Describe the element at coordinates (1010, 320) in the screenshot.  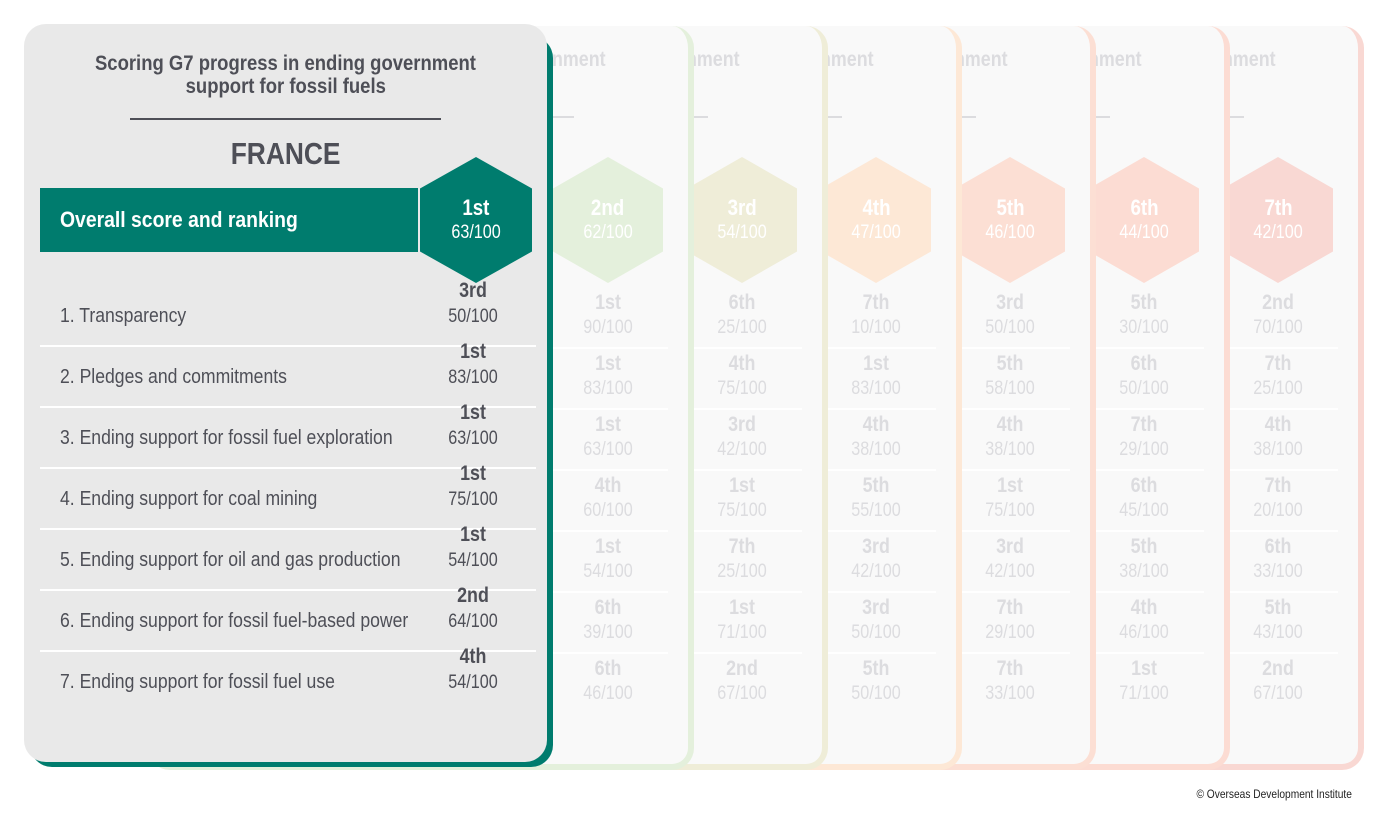
I see `category-score-cell: 3rd 50/100` at that location.